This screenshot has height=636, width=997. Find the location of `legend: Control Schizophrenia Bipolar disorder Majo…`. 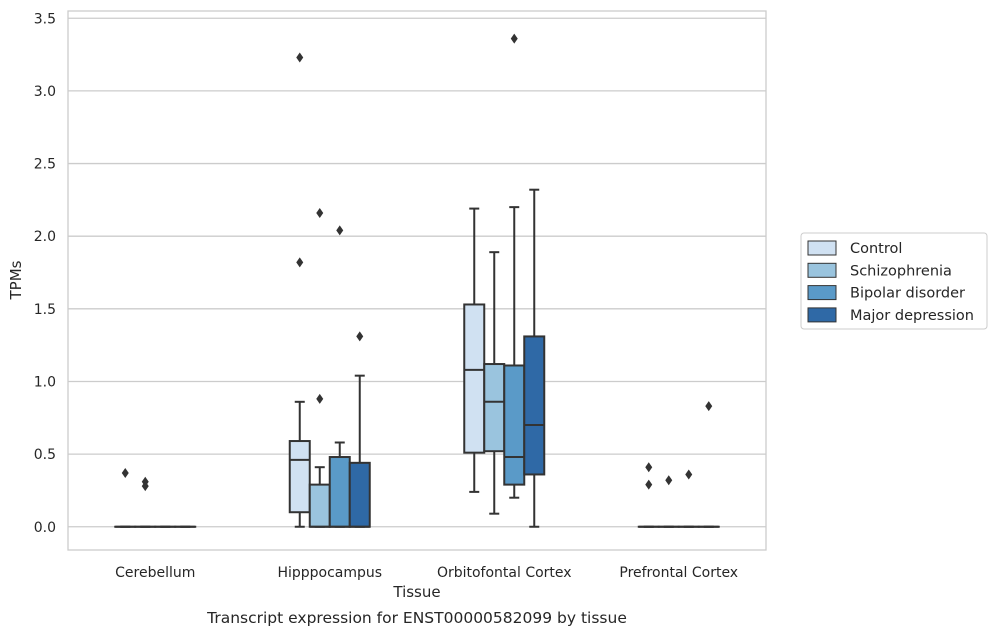

legend: Control Schizophrenia Bipolar disorder Majo… is located at coordinates (894, 281).